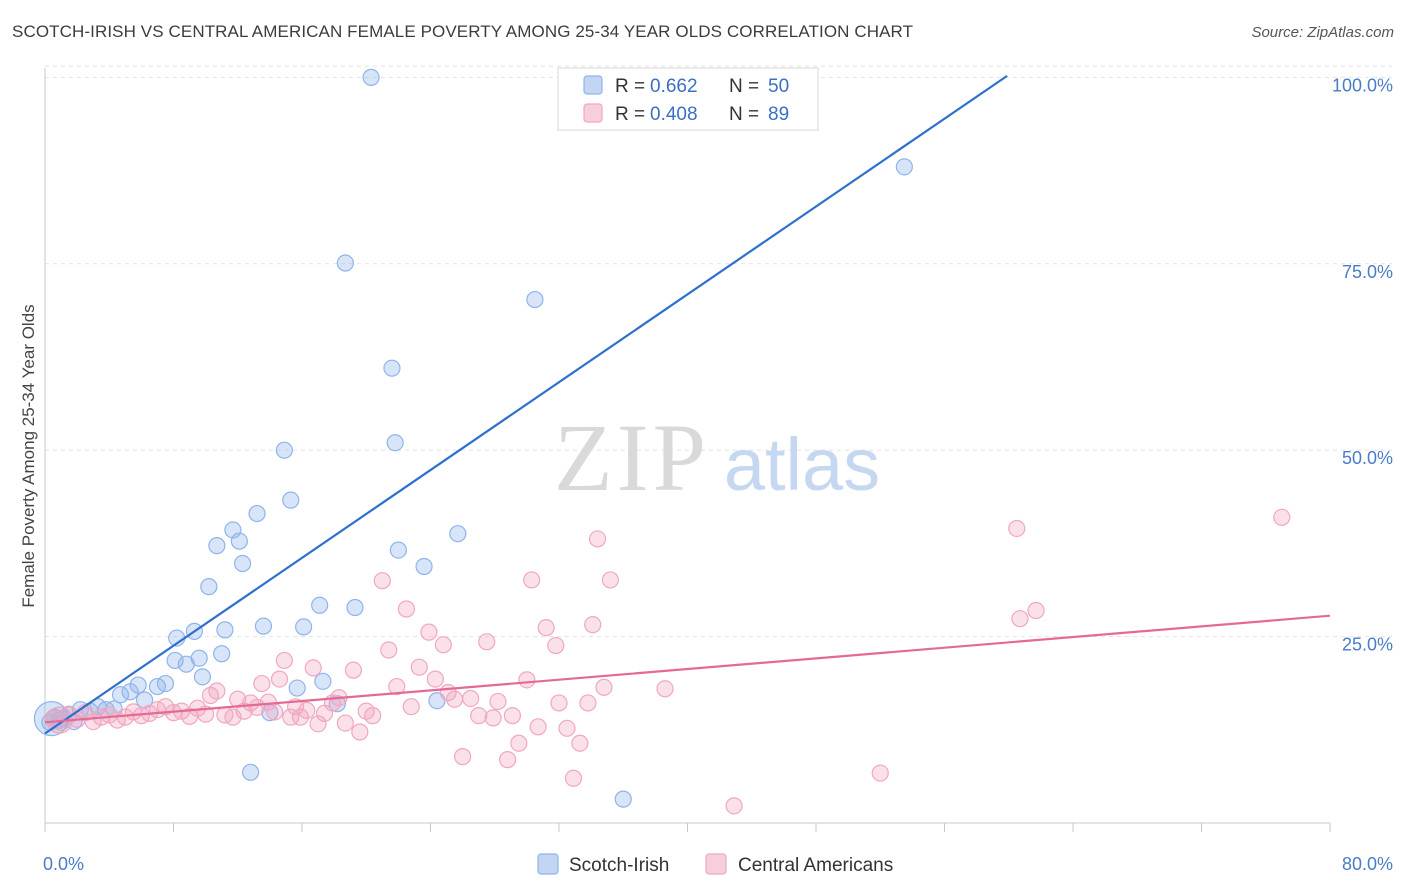 This screenshot has height=892, width=1406. I want to click on bottom-legend: Scotch-Irish Central Americans, so click(715, 864).